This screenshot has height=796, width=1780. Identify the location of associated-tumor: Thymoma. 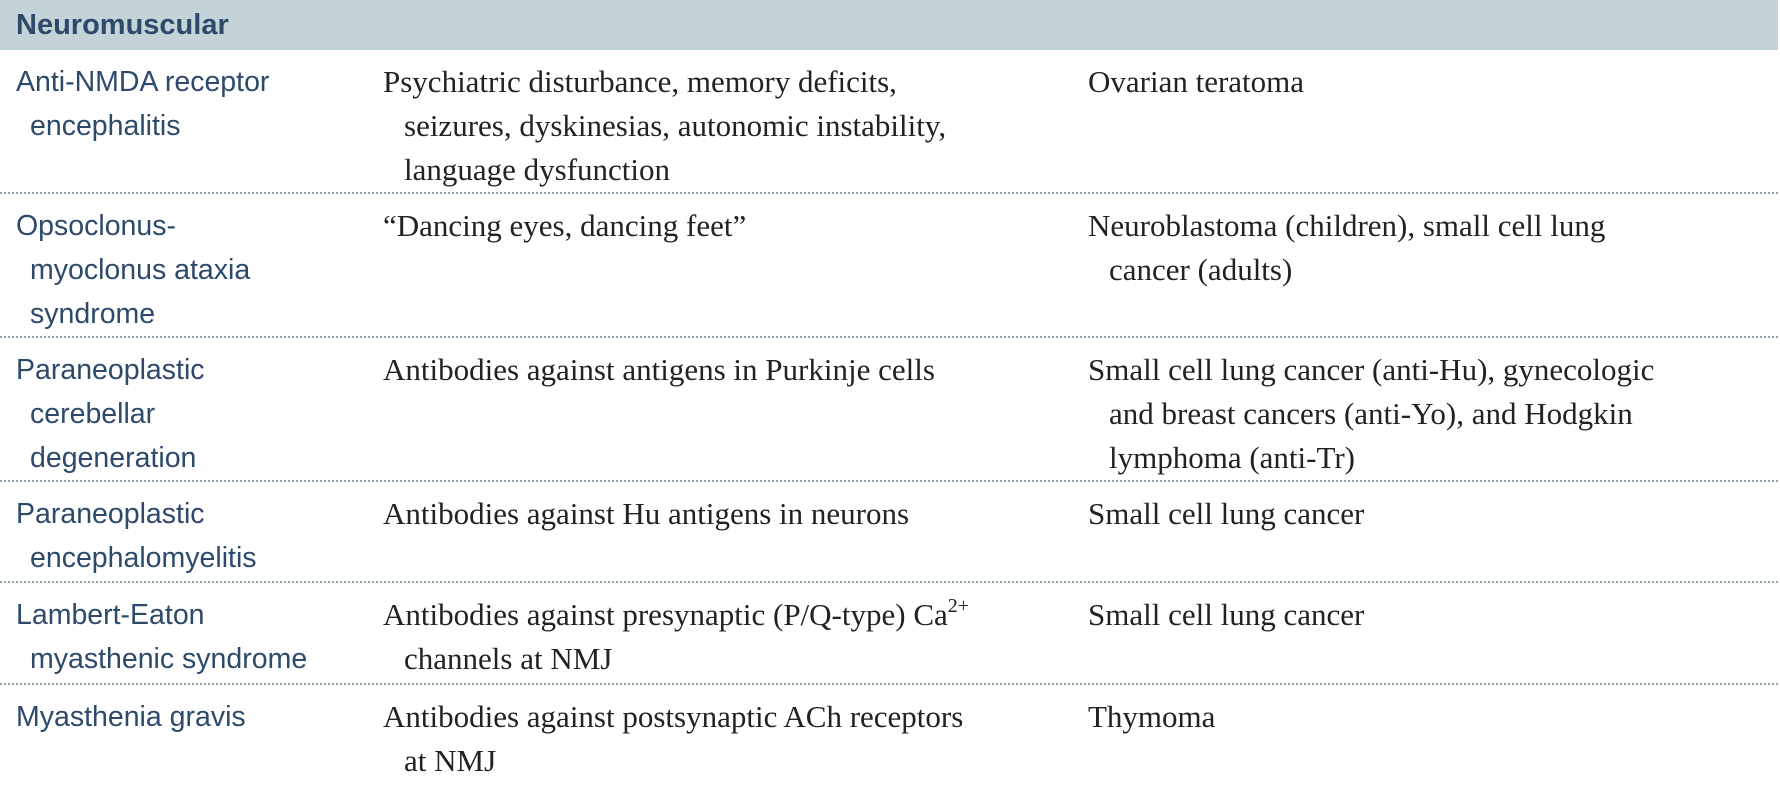
(1152, 716).